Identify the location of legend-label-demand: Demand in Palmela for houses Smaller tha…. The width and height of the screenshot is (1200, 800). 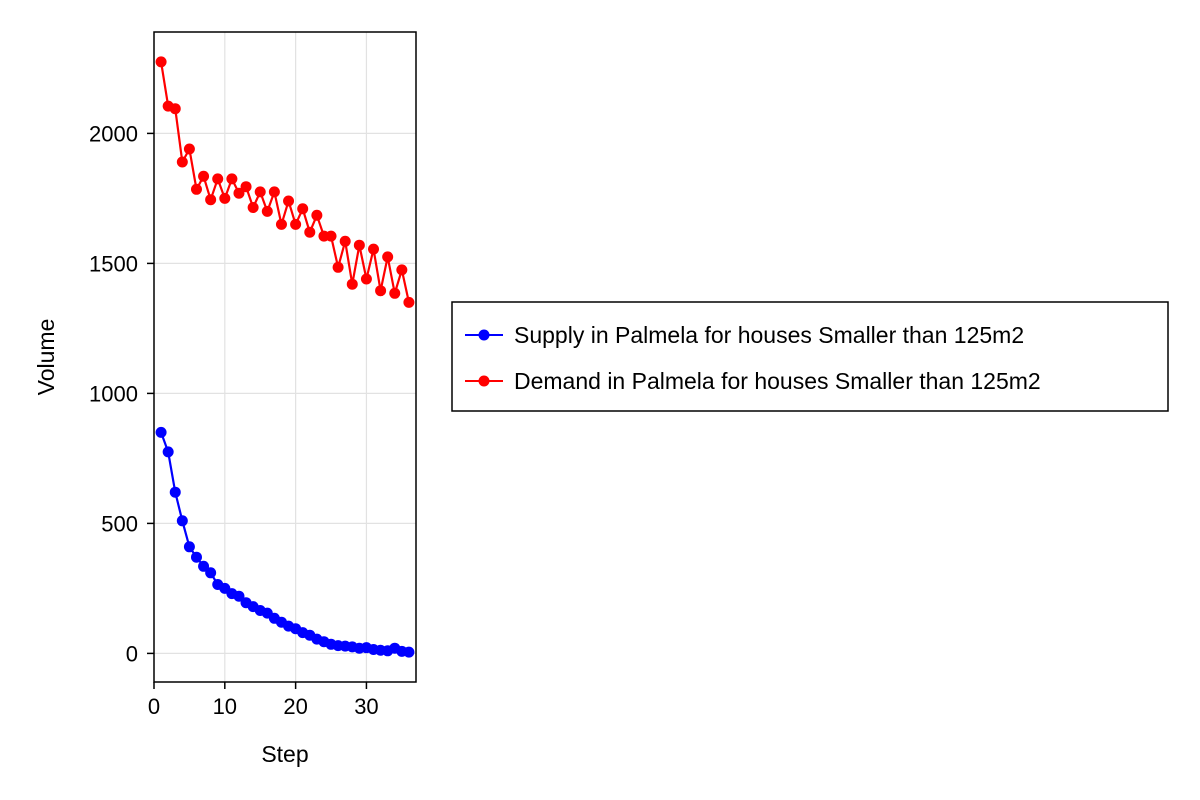
(777, 381).